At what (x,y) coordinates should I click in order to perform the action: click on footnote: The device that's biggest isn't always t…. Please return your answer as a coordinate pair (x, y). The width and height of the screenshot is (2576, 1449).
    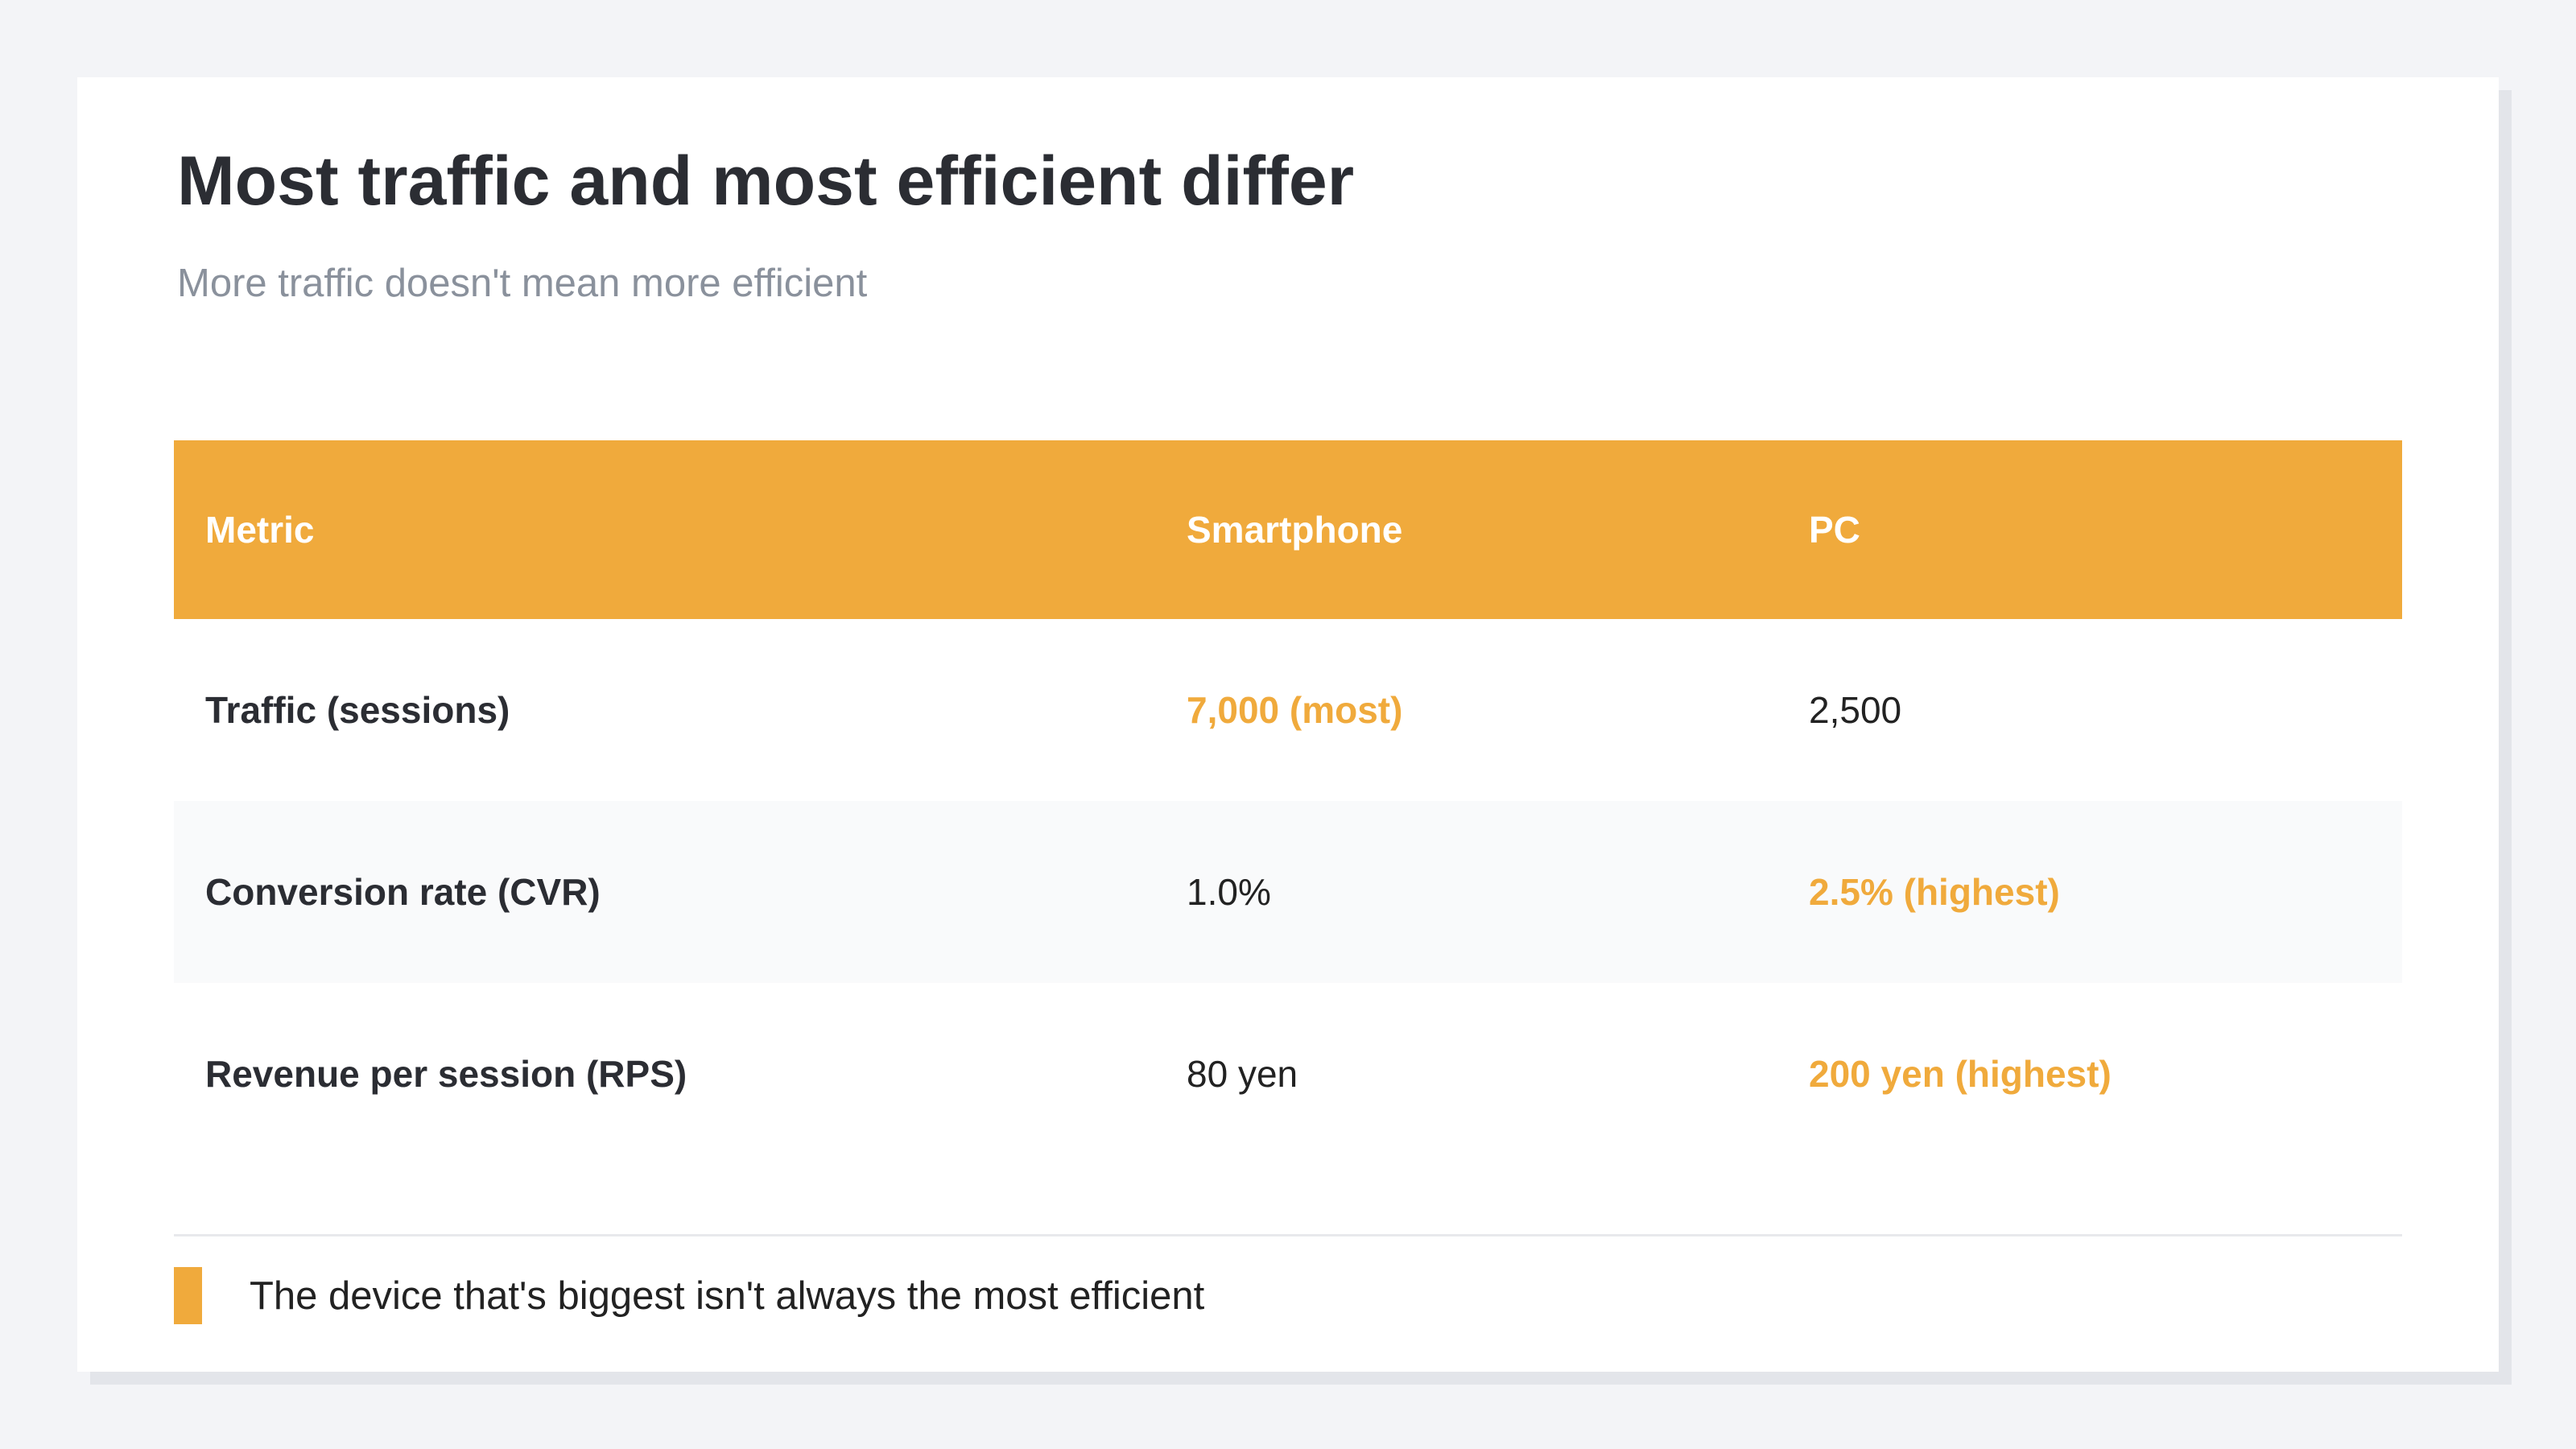
    Looking at the image, I should click on (727, 1296).